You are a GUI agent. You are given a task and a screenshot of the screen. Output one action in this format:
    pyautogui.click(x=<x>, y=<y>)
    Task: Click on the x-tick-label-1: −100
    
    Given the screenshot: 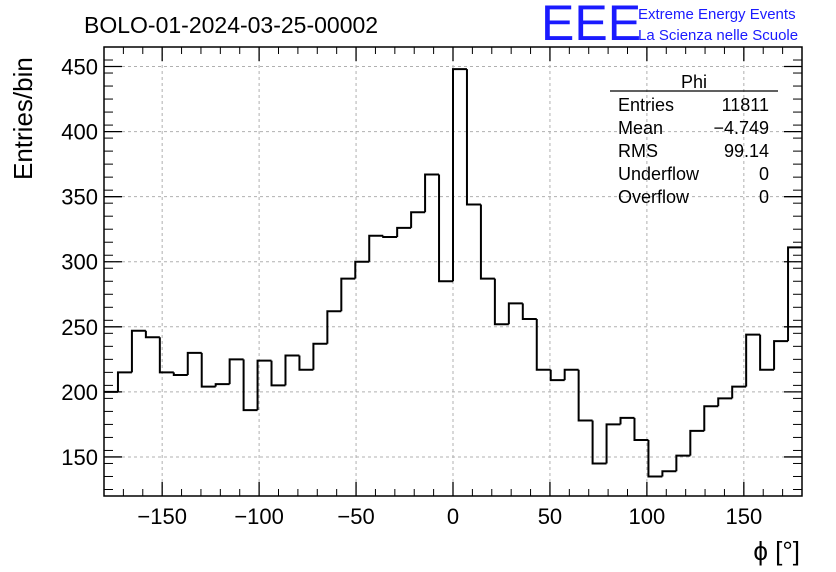 What is the action you would take?
    pyautogui.click(x=259, y=516)
    